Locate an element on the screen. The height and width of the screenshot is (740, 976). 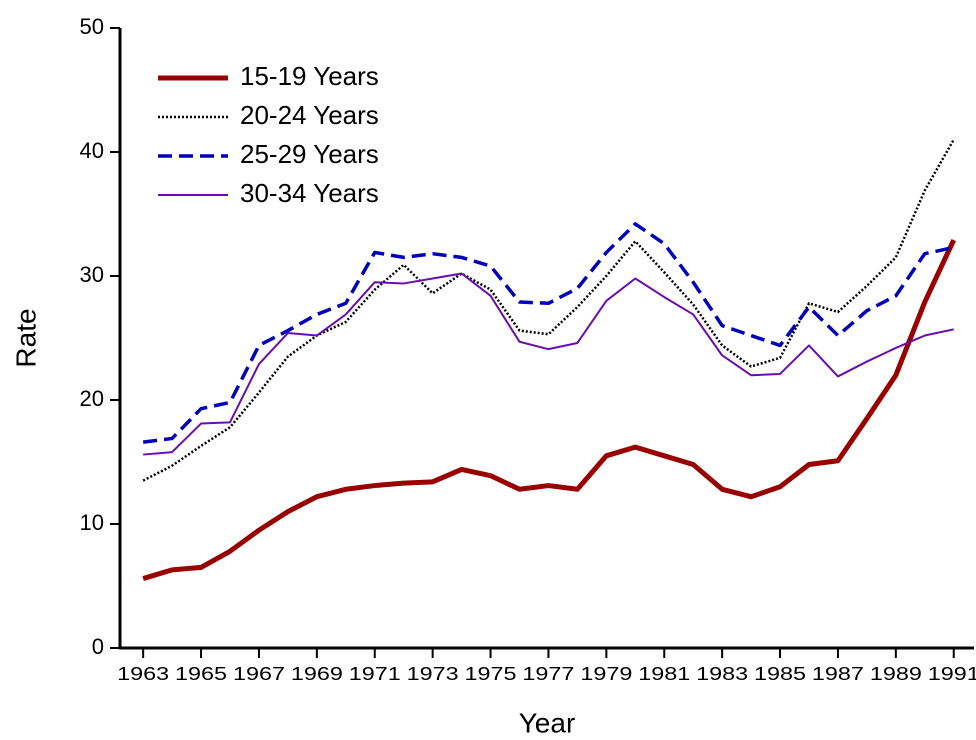
y-tick-label: 20 is located at coordinates (92, 398).